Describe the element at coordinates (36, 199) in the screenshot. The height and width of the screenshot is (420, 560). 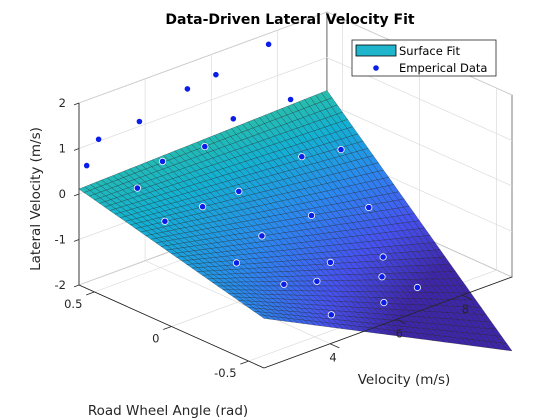
I see `z-axis-label: Lateral Velocity (m/s)` at that location.